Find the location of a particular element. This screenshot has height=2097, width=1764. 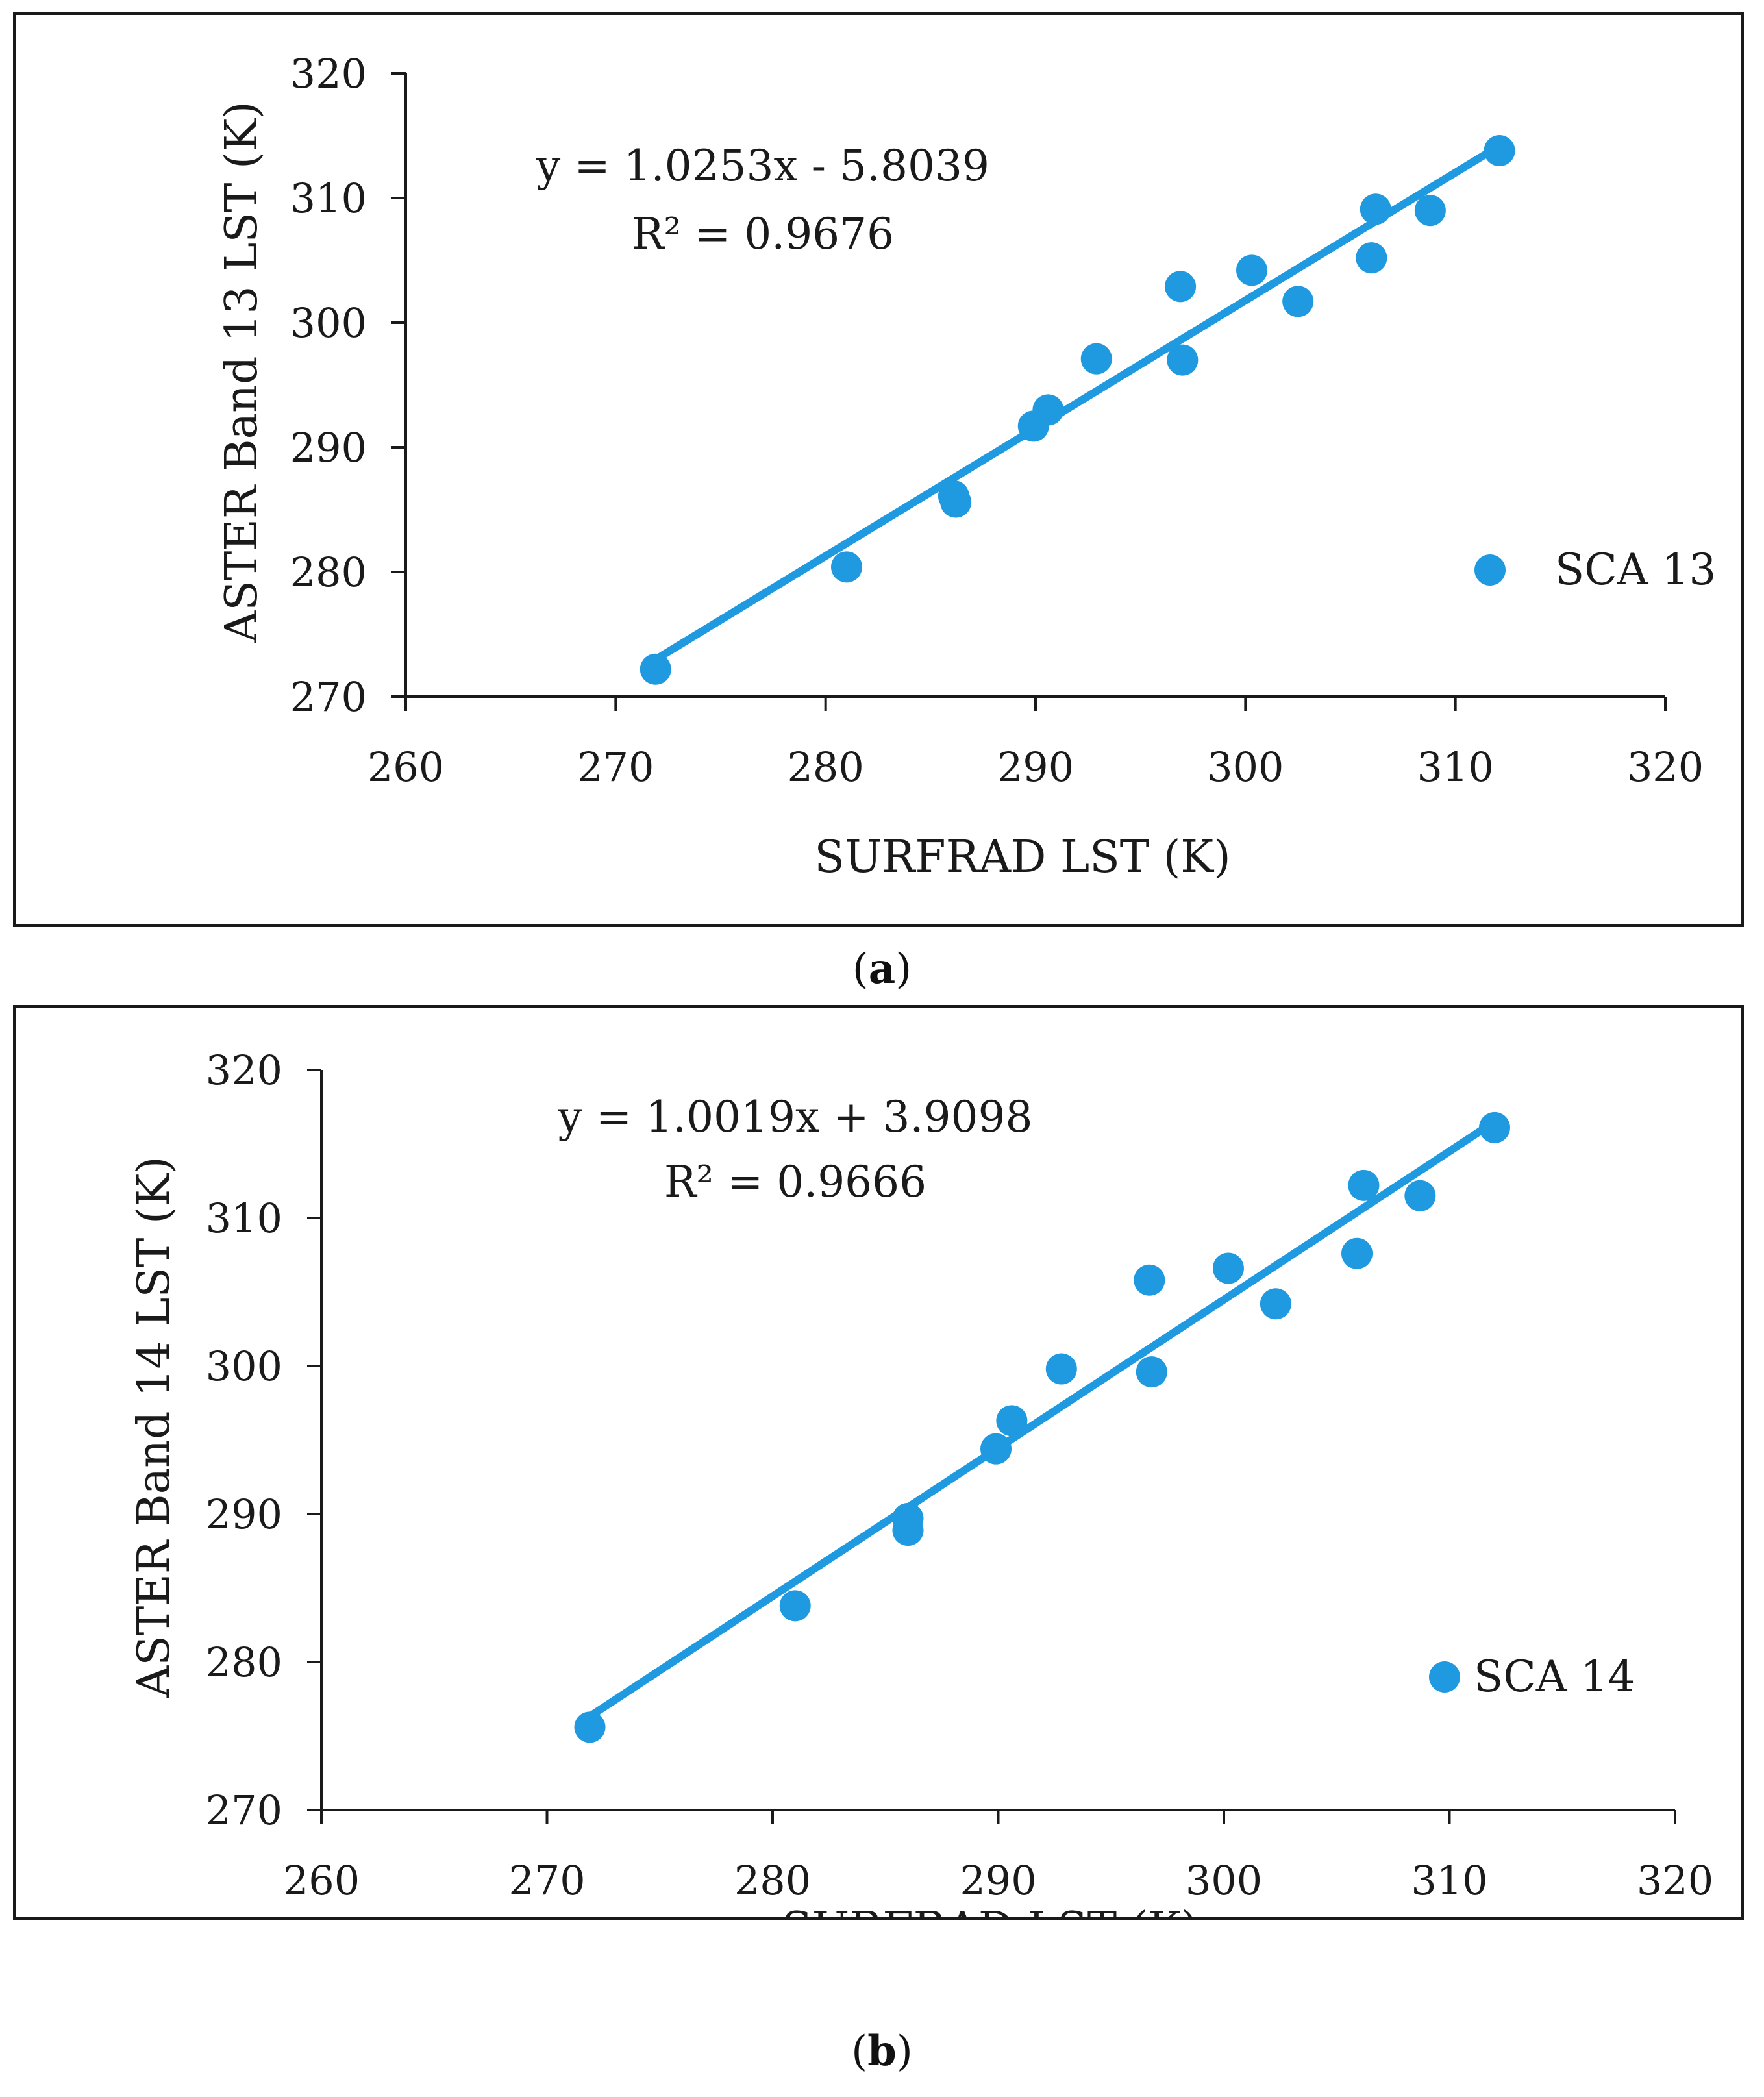

y-axis-label: ASTER Band 14 LST (K) is located at coordinates (154, 1427).